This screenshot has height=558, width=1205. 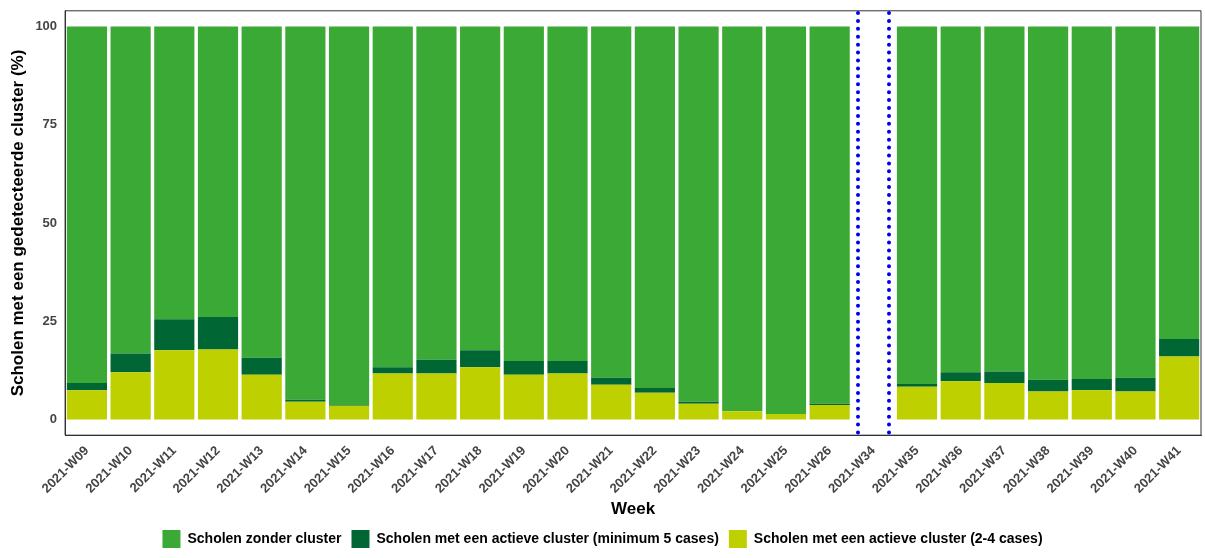 What do you see at coordinates (633, 509) in the screenshot?
I see `x-axis-title: Week` at bounding box center [633, 509].